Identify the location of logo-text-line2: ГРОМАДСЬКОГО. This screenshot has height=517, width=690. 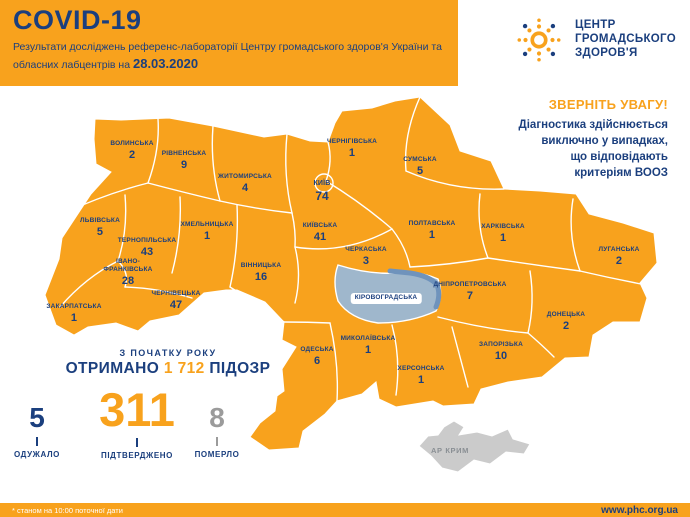
(625, 39).